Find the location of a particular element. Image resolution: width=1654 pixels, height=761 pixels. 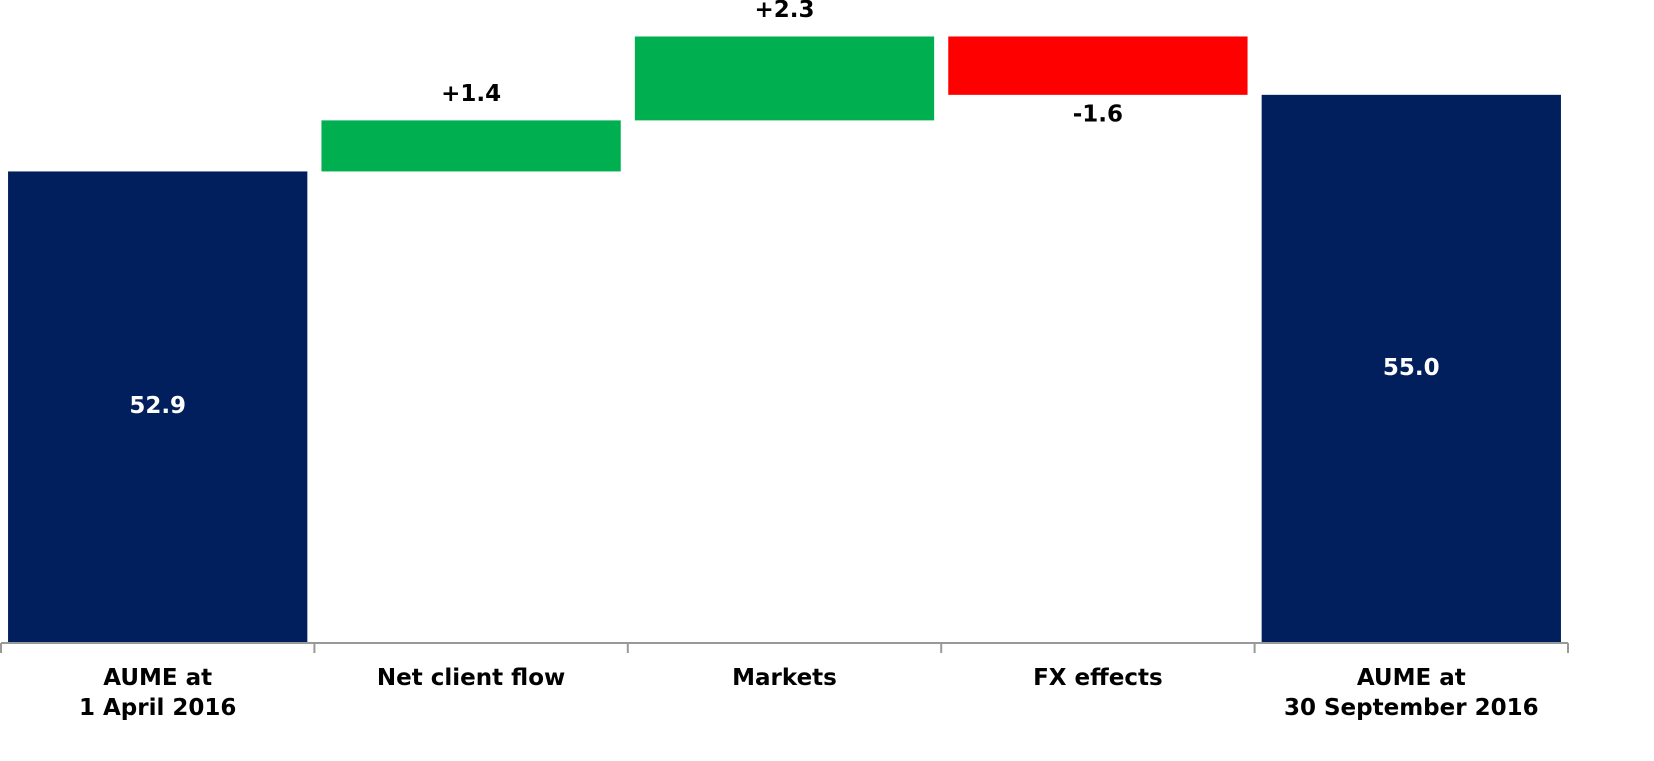

x-tick-label: AUME at 1 April 2016 is located at coordinates (157, 693).